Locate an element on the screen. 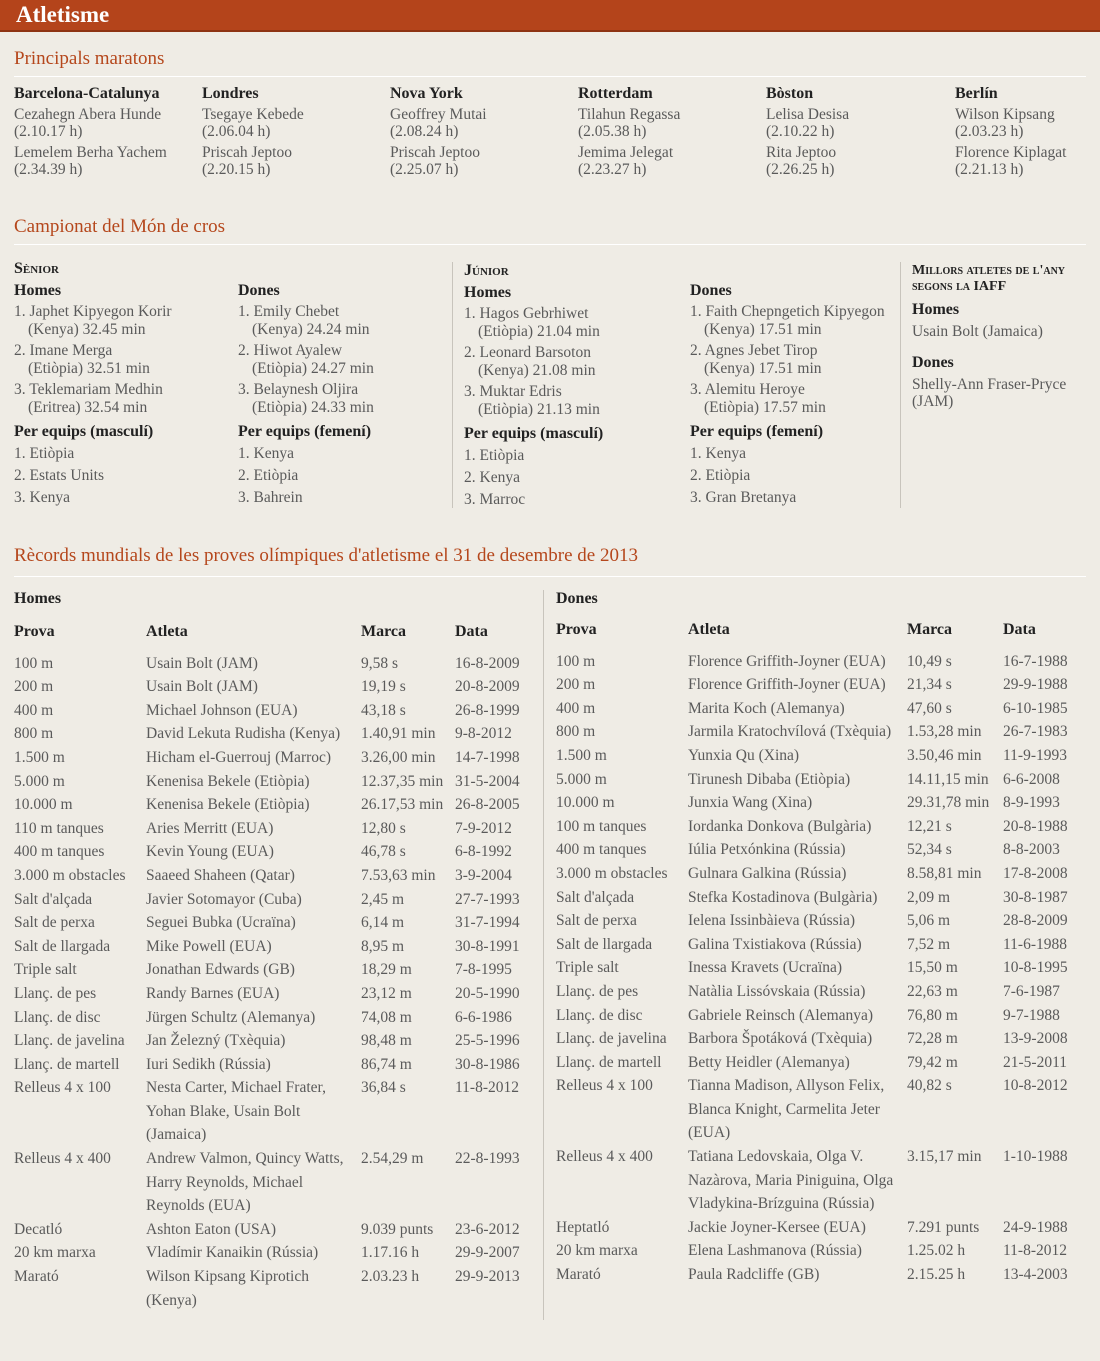 The width and height of the screenshot is (1100, 1361). women-winner: Priscah Jeptoo is located at coordinates (247, 152).